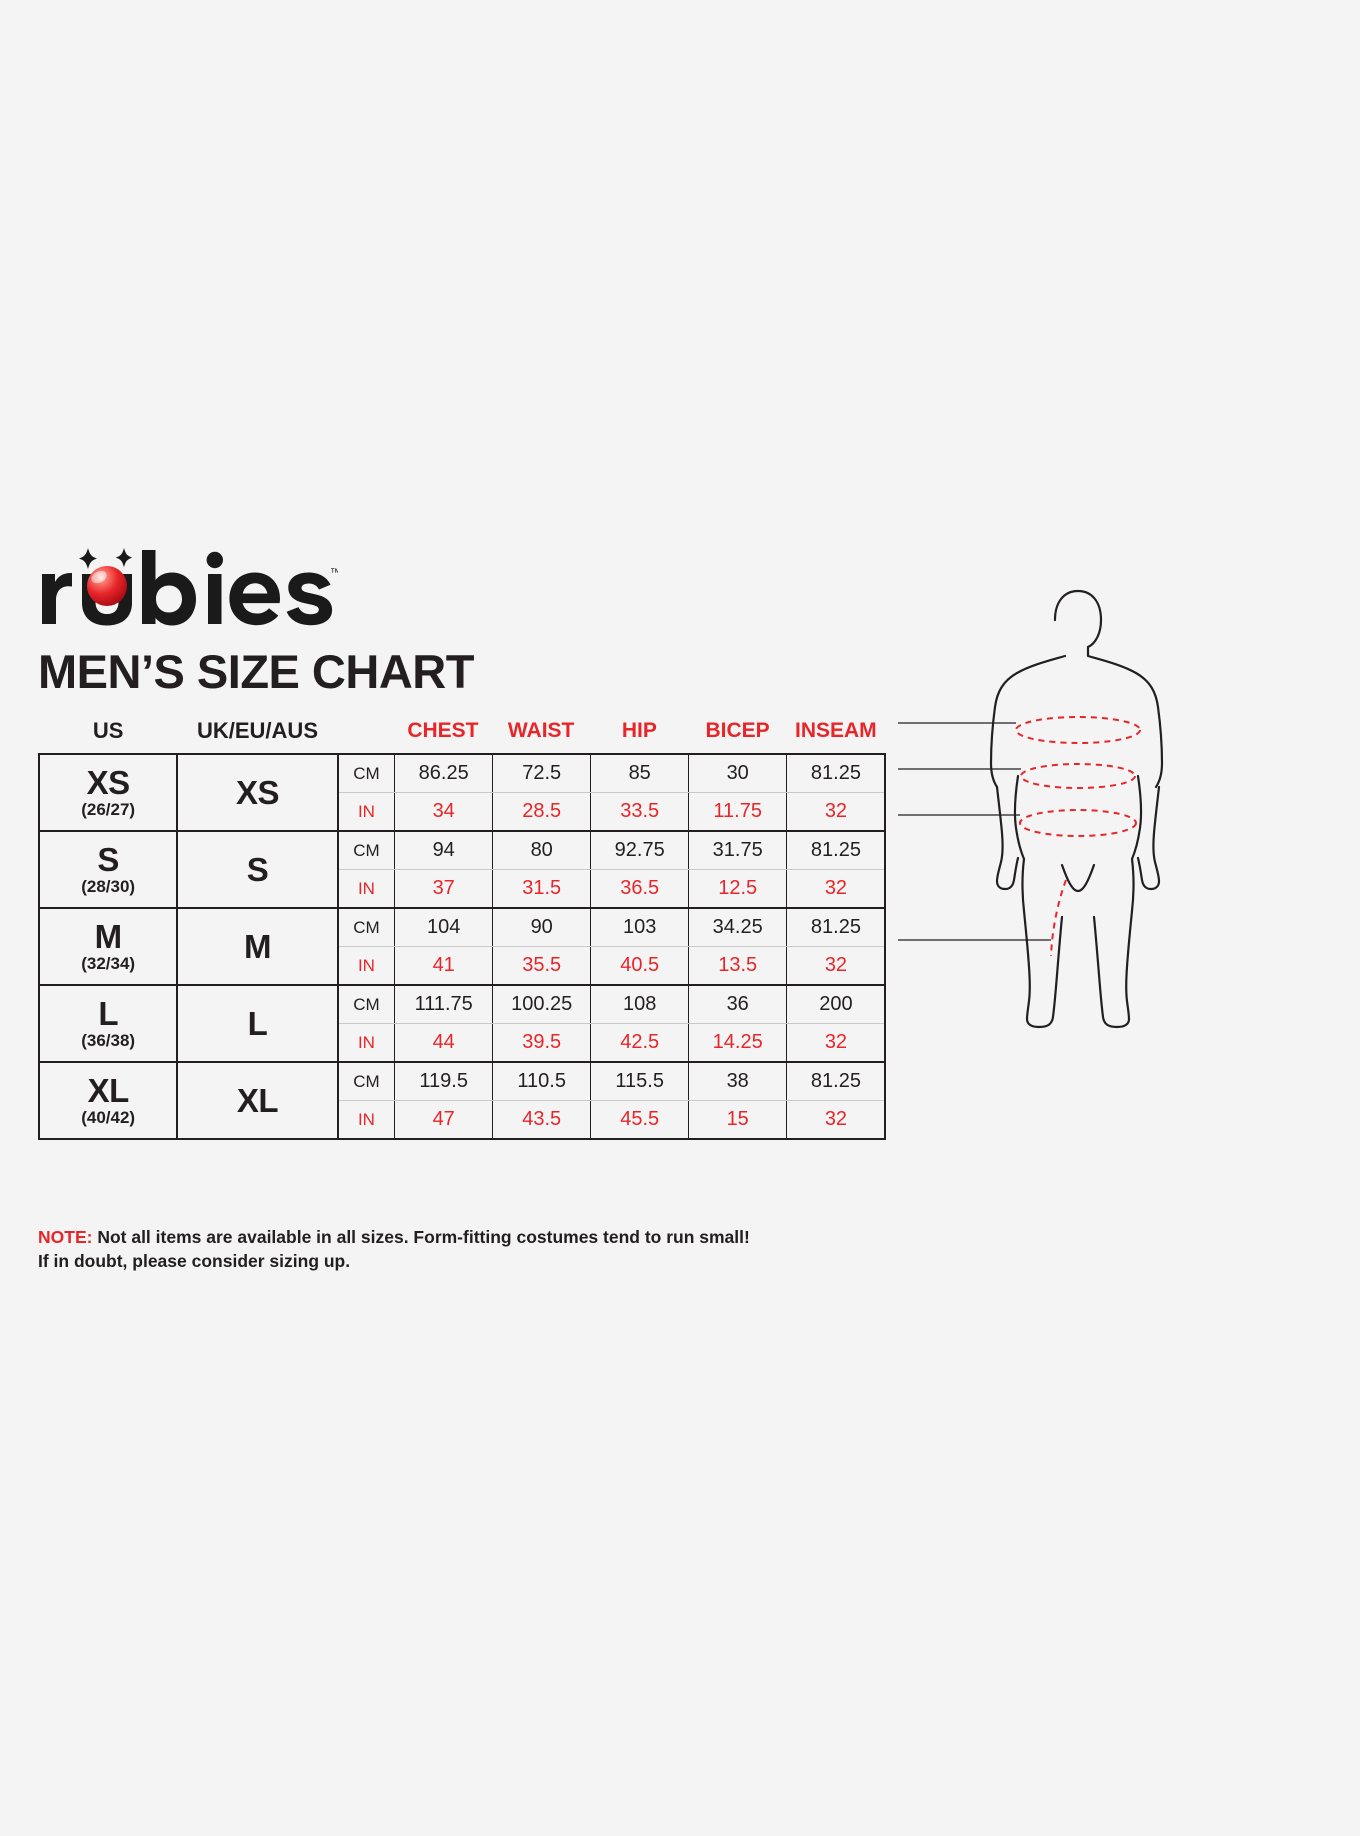  Describe the element at coordinates (640, 1005) in the screenshot. I see `cell-hip-cm: 108` at that location.